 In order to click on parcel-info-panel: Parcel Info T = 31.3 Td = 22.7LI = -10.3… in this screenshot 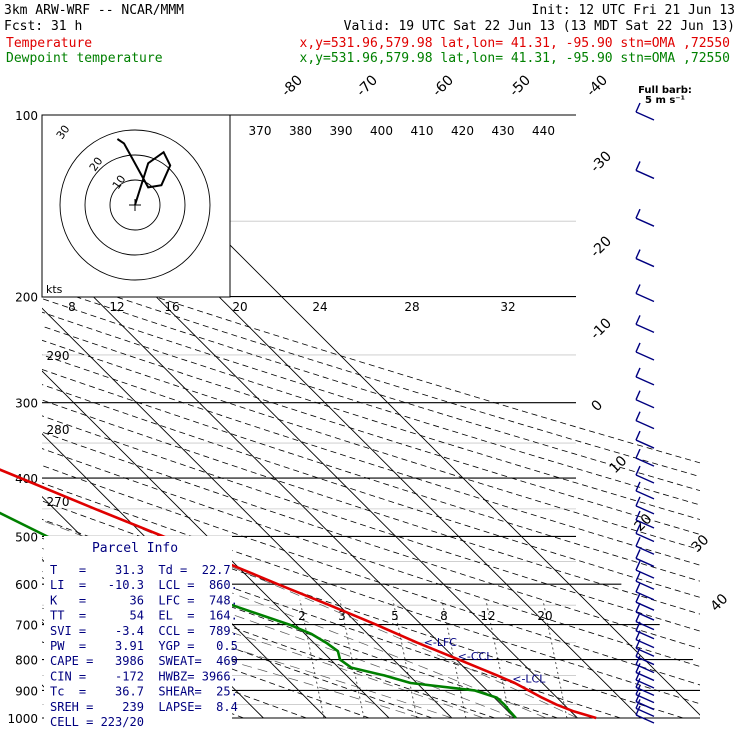, I will do `click(141, 632)`.